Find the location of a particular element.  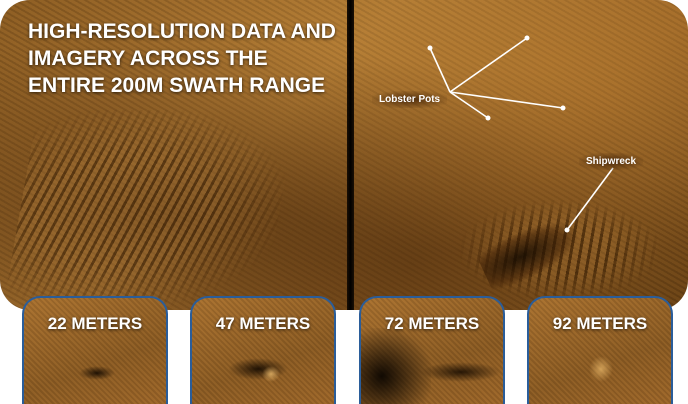

range-label: 47 METERS is located at coordinates (263, 323).